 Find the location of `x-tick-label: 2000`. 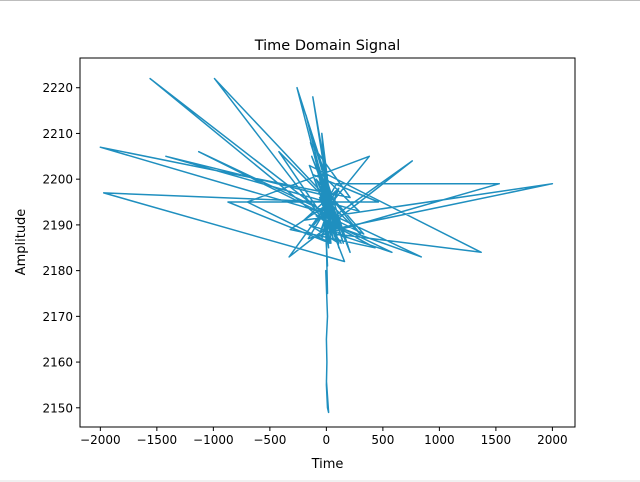

x-tick-label: 2000 is located at coordinates (552, 440).